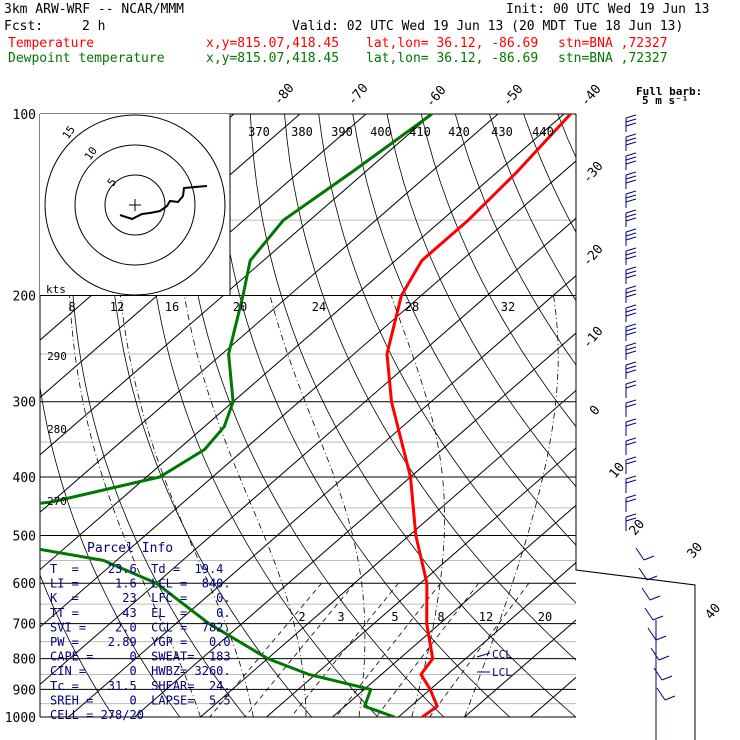  Describe the element at coordinates (595, 411) in the screenshot. I see `isotherm-label: 0` at that location.